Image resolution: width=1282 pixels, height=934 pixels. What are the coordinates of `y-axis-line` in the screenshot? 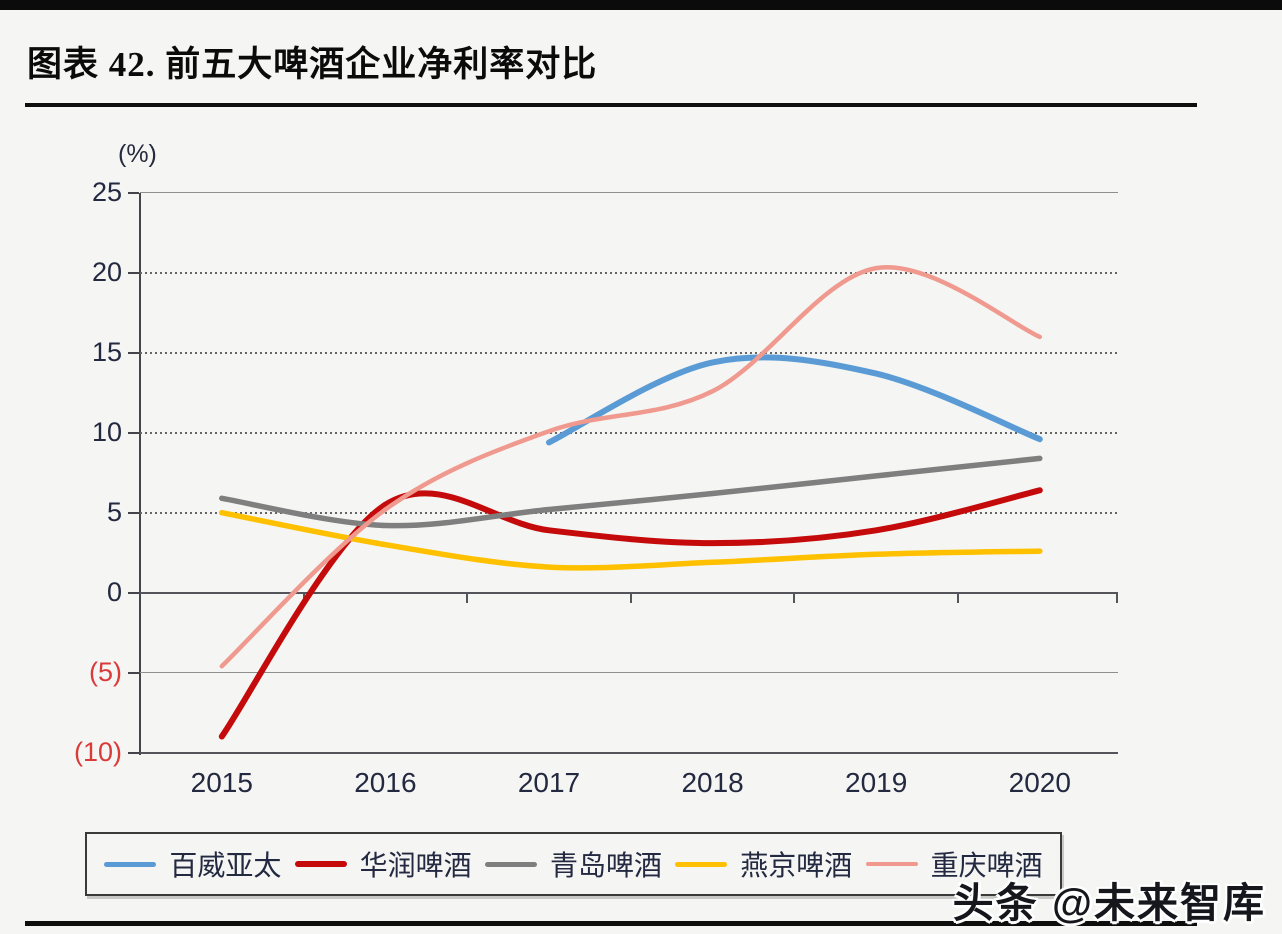 It's located at (140, 474).